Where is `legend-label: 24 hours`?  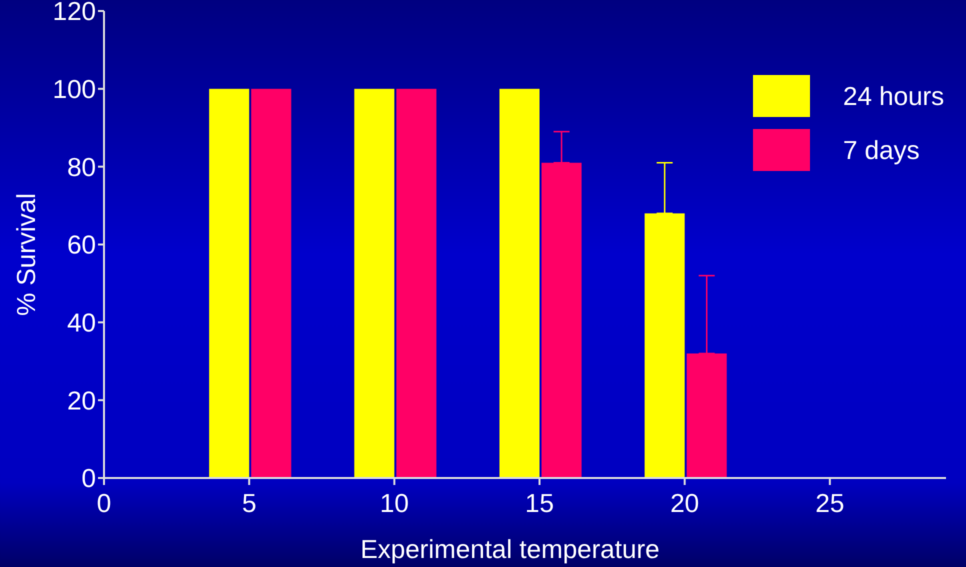 legend-label: 24 hours is located at coordinates (893, 96).